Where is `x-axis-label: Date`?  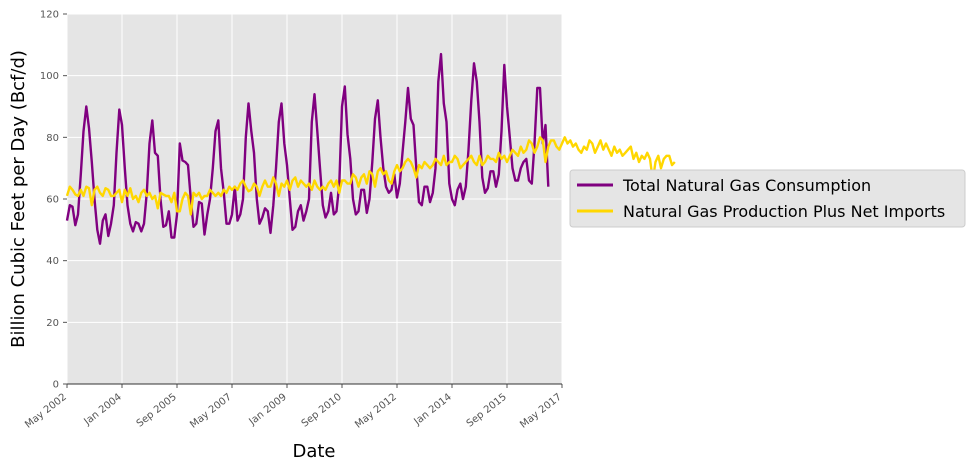
x-axis-label: Date is located at coordinates (313, 451).